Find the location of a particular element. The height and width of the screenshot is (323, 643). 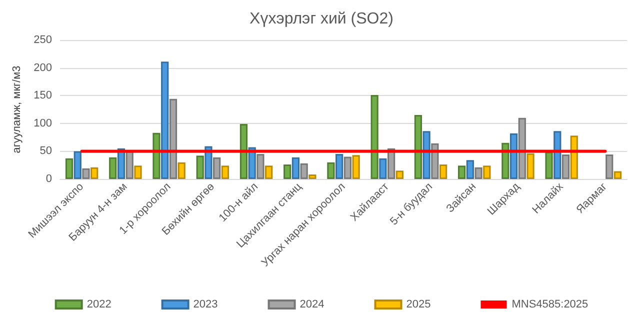

y-tick-label: 100 is located at coordinates (43, 123).